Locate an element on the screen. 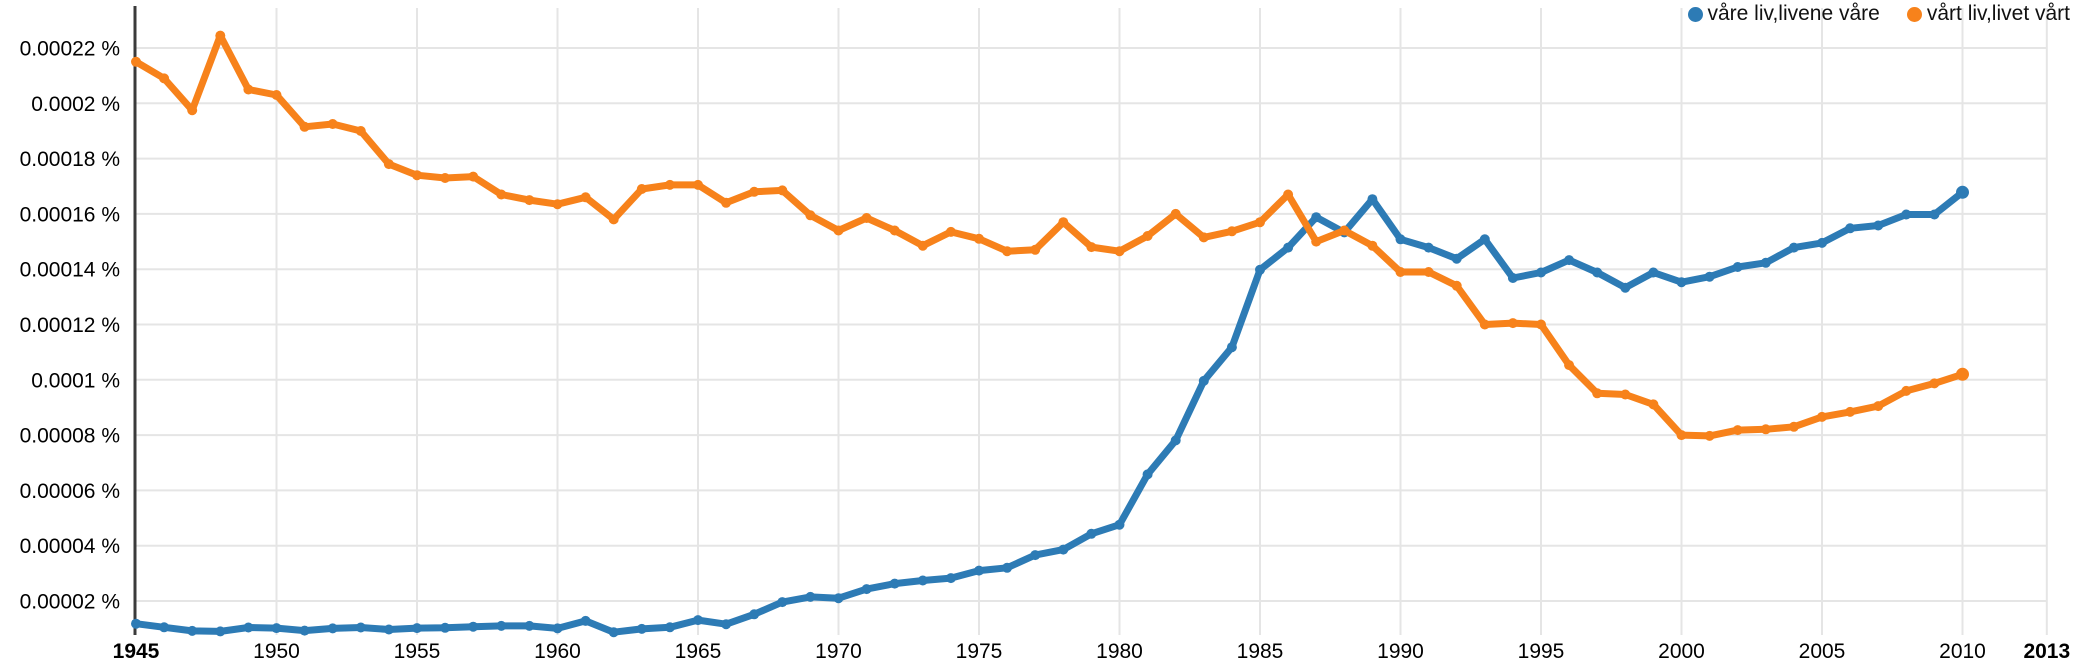 This screenshot has height=668, width=2083. legend-item-vare-liv: våre liv,livene våre is located at coordinates (1783, 14).